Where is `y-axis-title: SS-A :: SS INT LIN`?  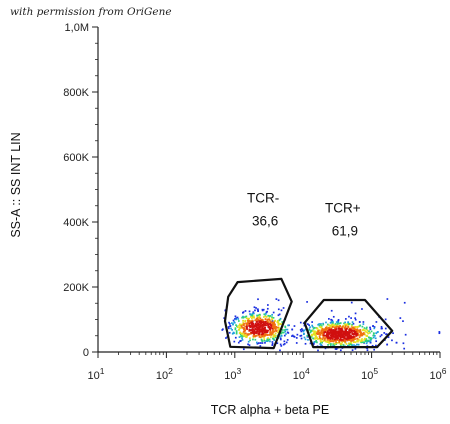 y-axis-title: SS-A :: SS INT LIN is located at coordinates (16, 184).